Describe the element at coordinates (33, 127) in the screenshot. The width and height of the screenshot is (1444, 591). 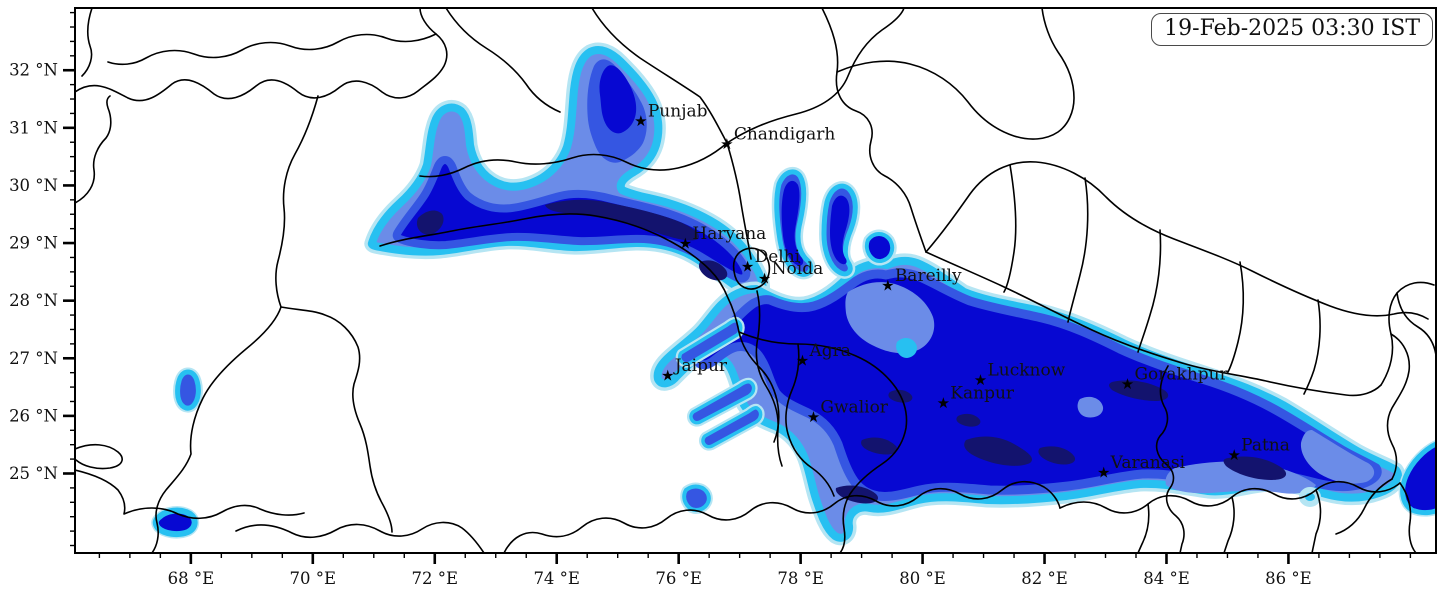
I see `y-axis-tick-label: 31 °N` at that location.